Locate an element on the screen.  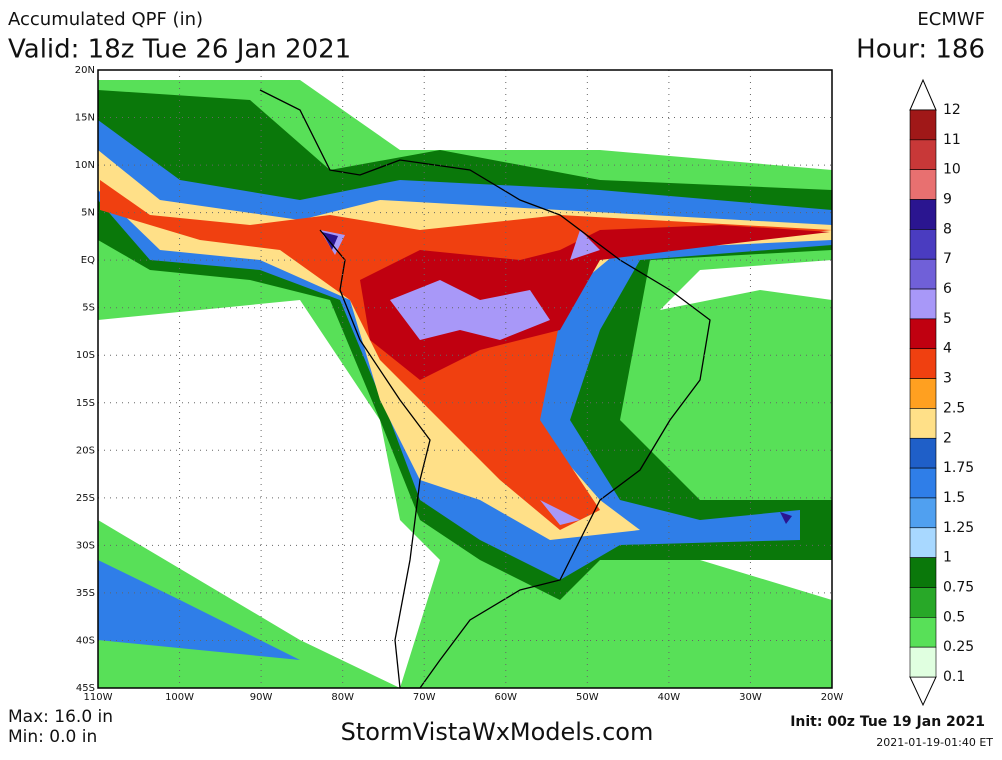
legend-label: 4 is located at coordinates (947, 349).